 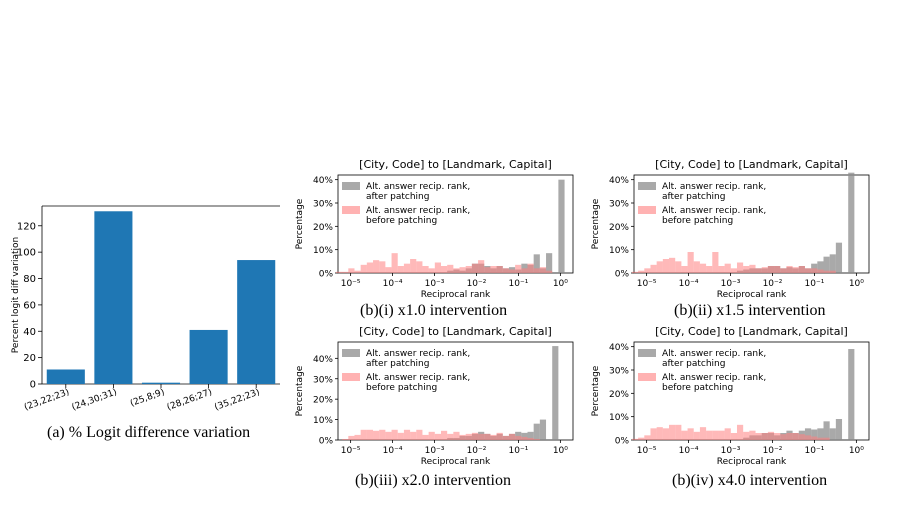 I want to click on legend-label-after-2: after patching, so click(x=693, y=364).